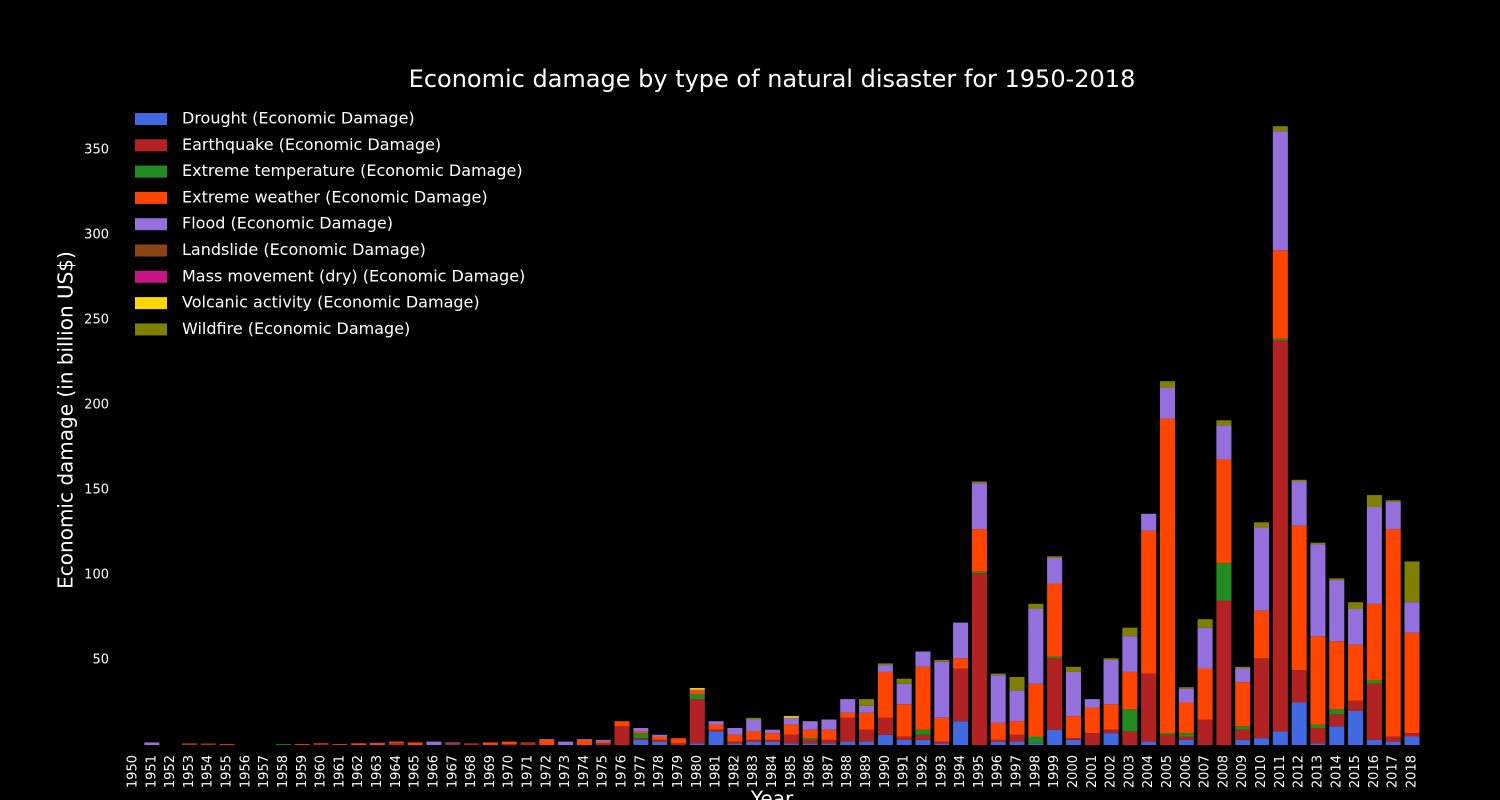 The height and width of the screenshot is (800, 1500). I want to click on x-tick-label: 1982, so click(734, 771).